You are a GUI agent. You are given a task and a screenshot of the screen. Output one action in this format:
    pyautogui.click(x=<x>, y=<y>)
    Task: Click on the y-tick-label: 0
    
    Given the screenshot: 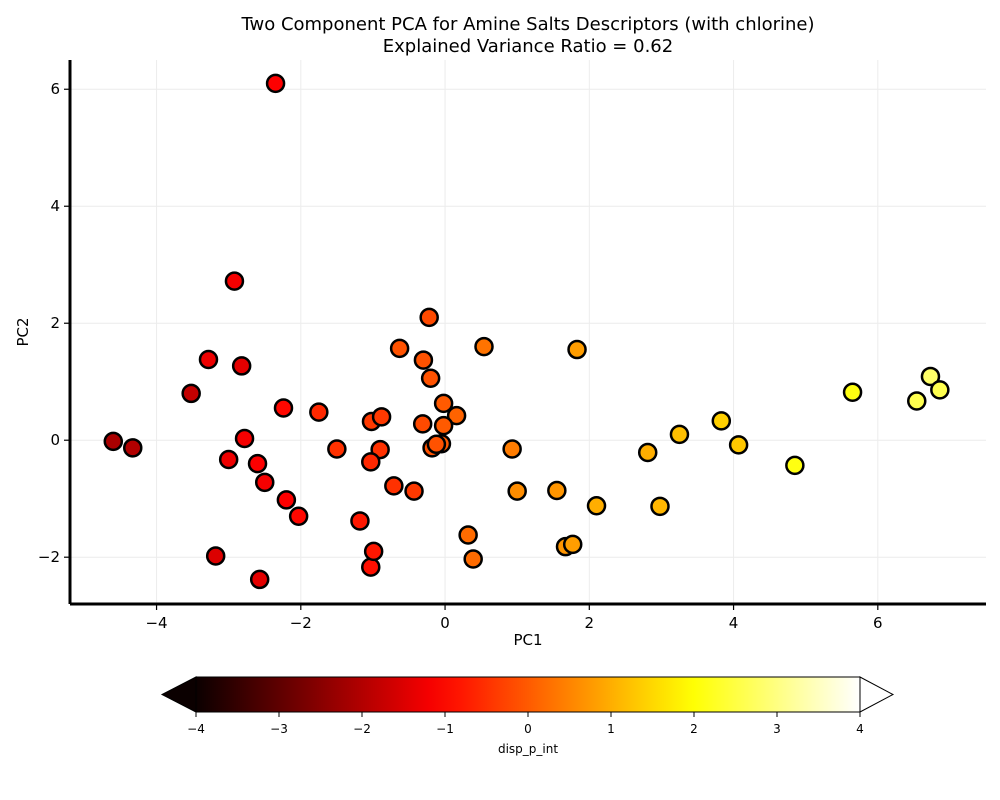 What is the action you would take?
    pyautogui.click(x=55, y=440)
    